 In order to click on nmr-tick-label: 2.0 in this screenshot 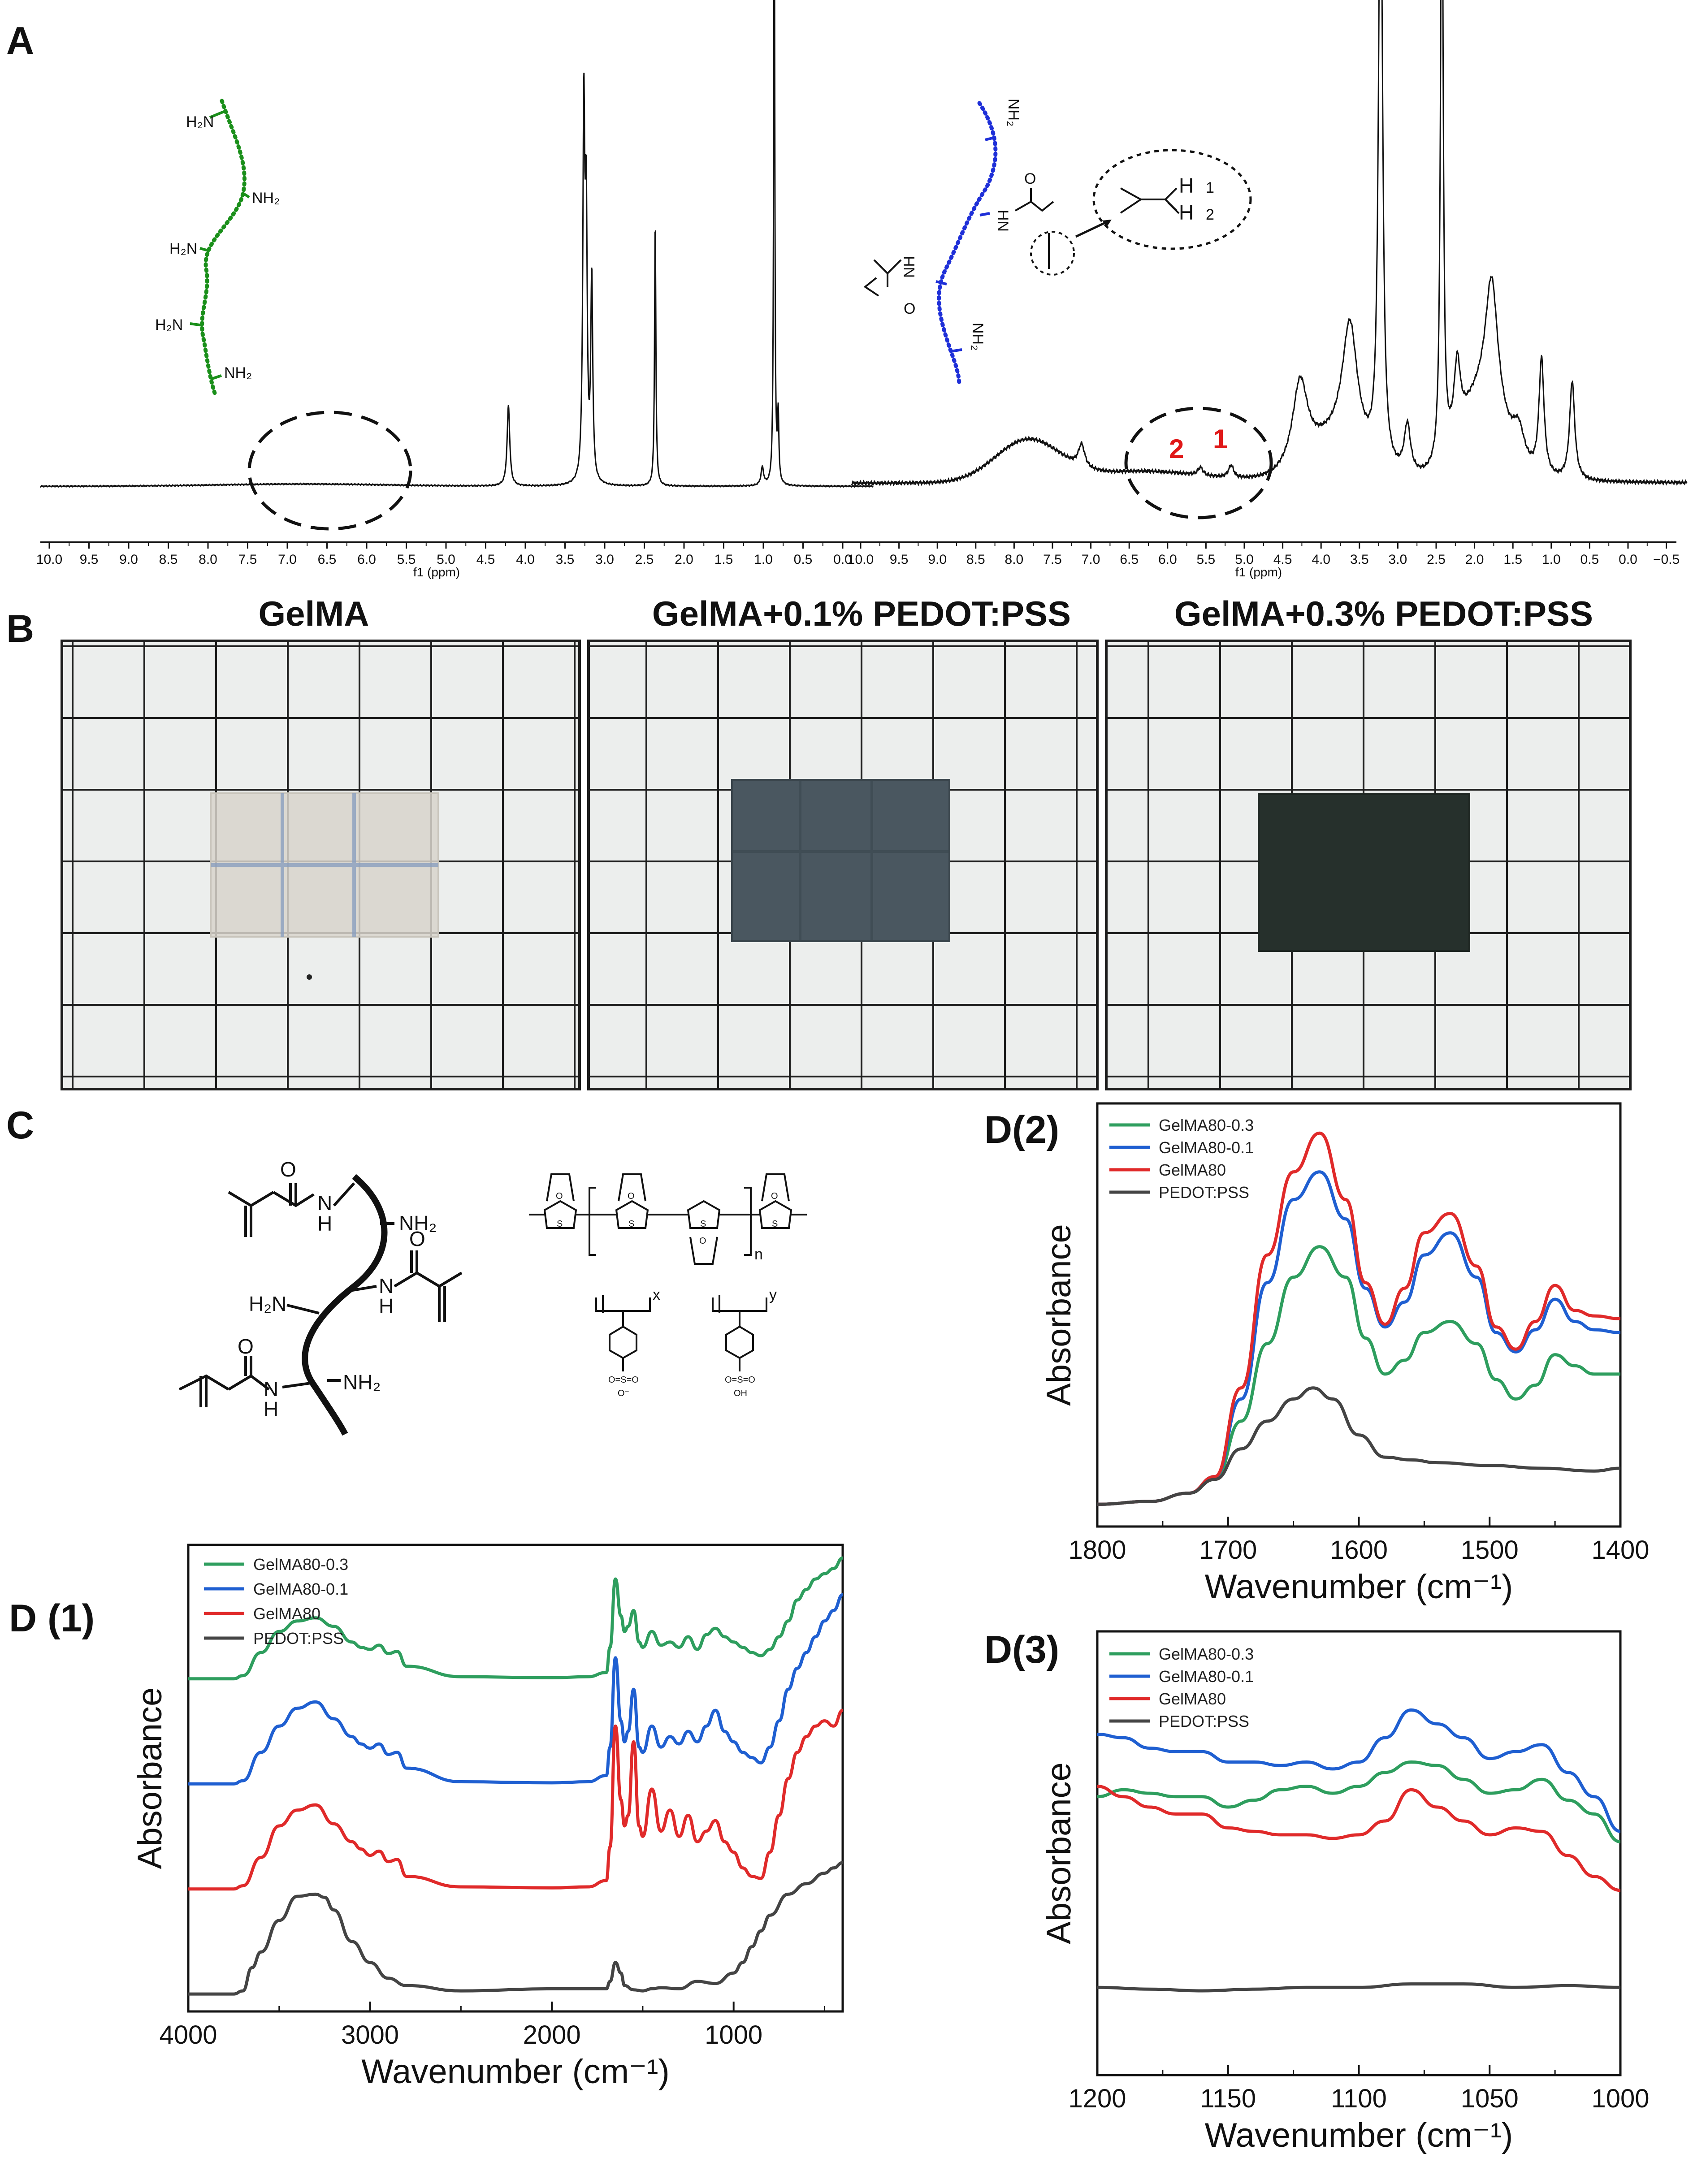, I will do `click(684, 559)`.